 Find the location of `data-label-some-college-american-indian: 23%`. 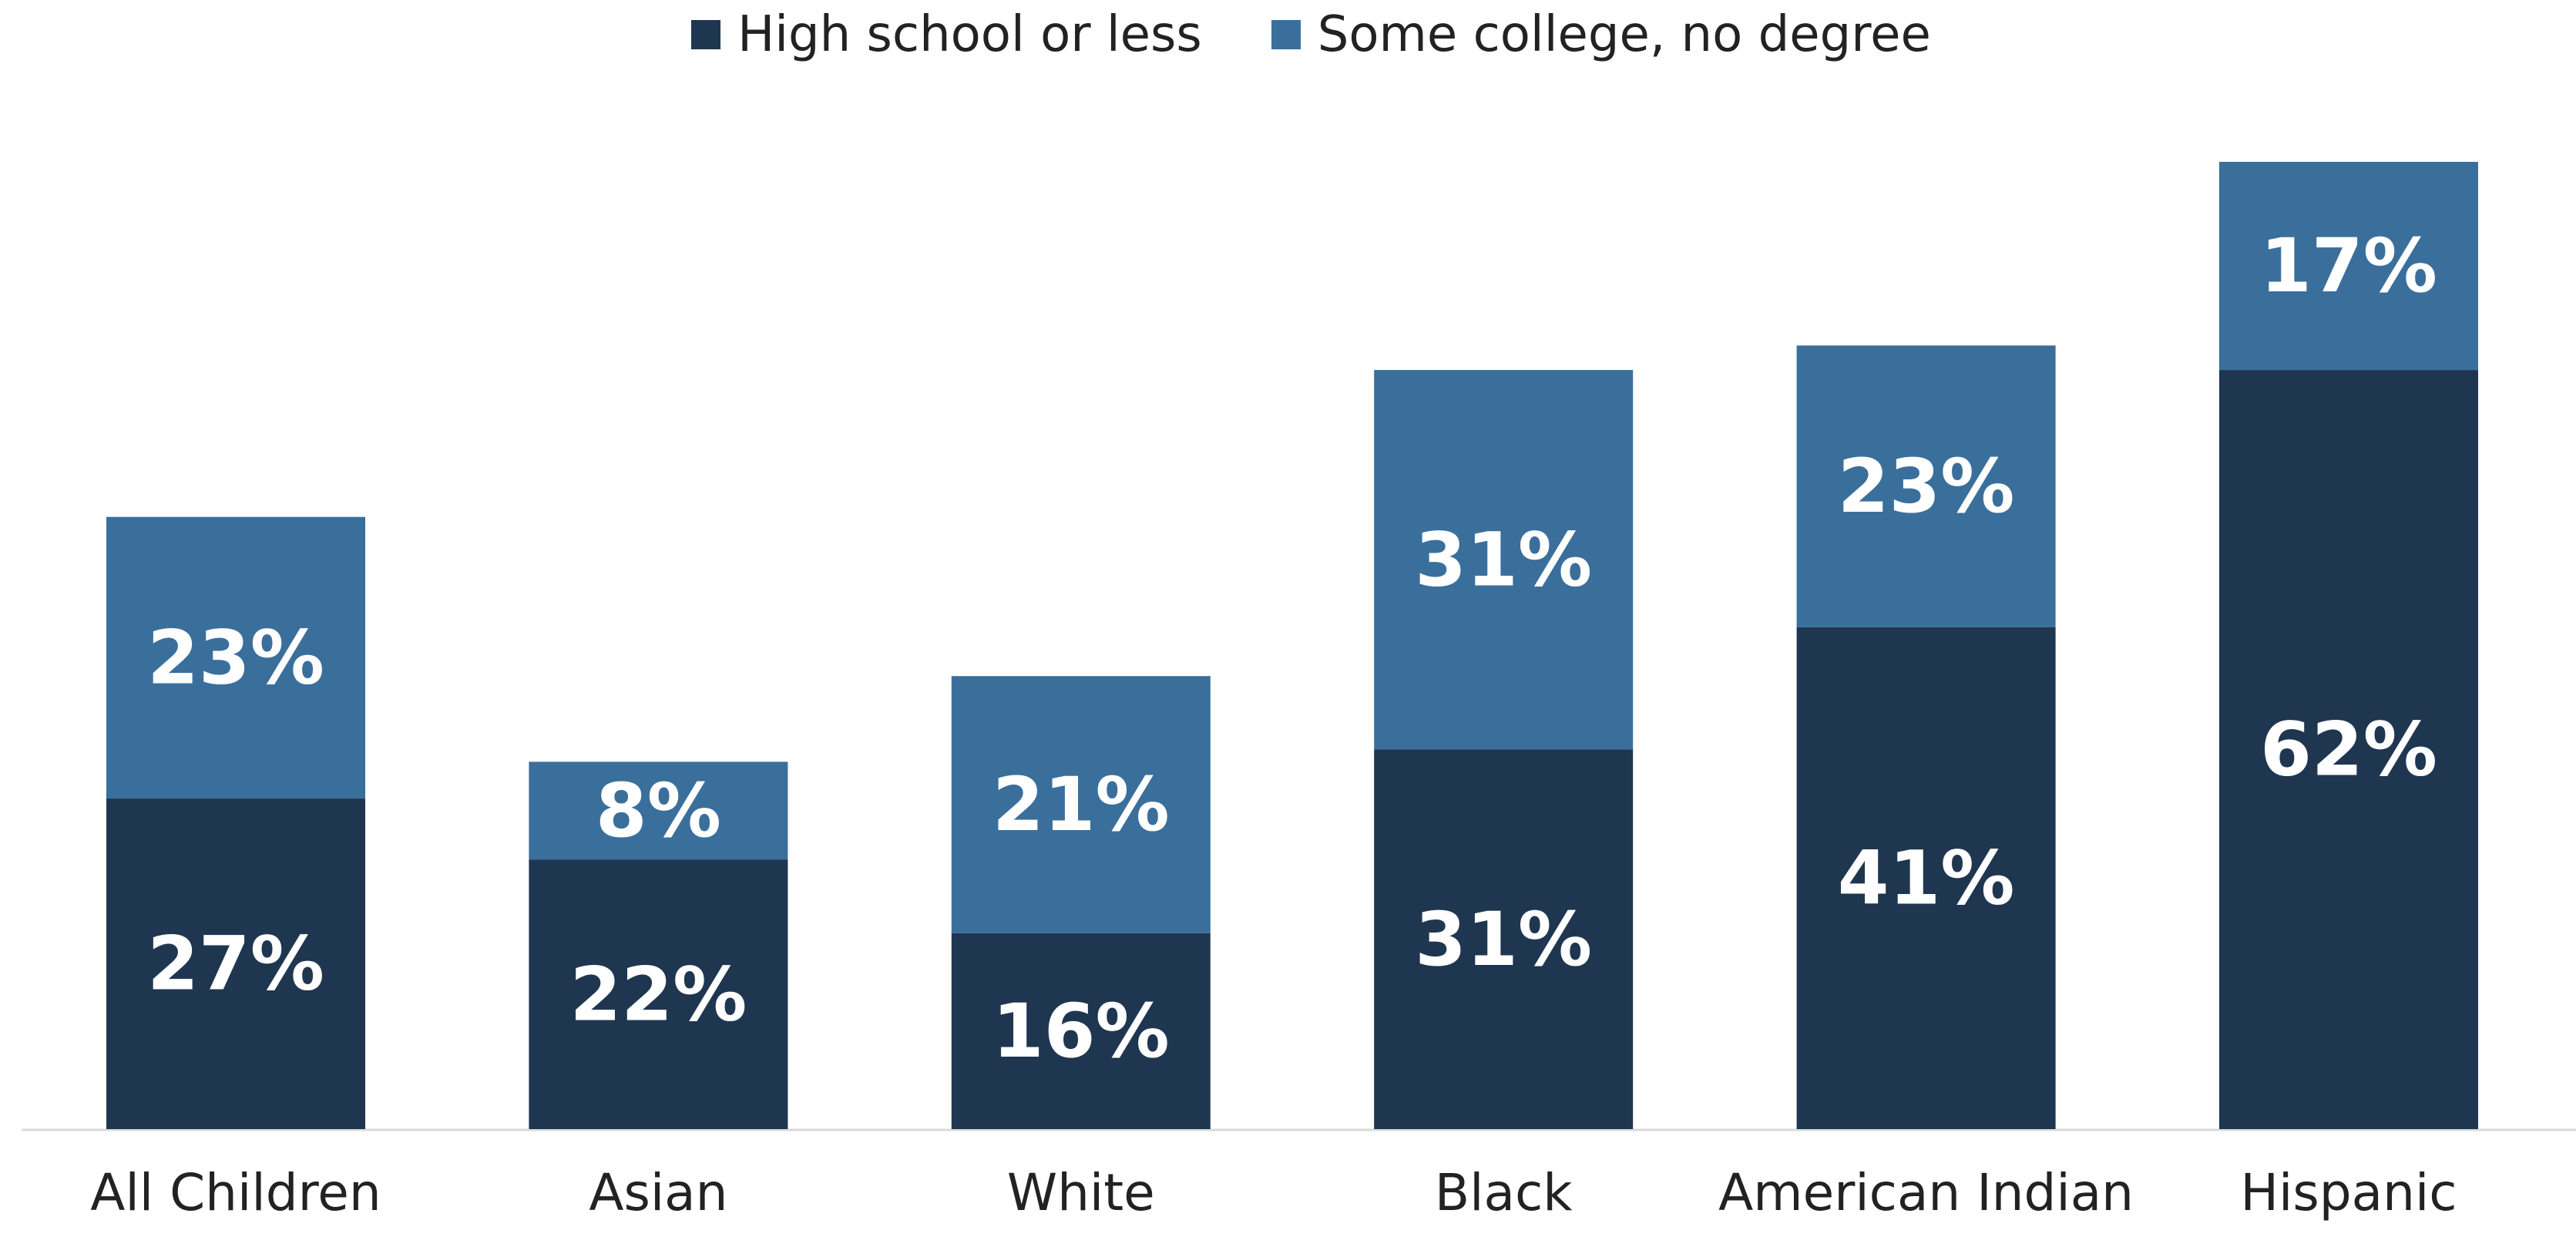

data-label-some-college-american-indian: 23% is located at coordinates (1926, 486).